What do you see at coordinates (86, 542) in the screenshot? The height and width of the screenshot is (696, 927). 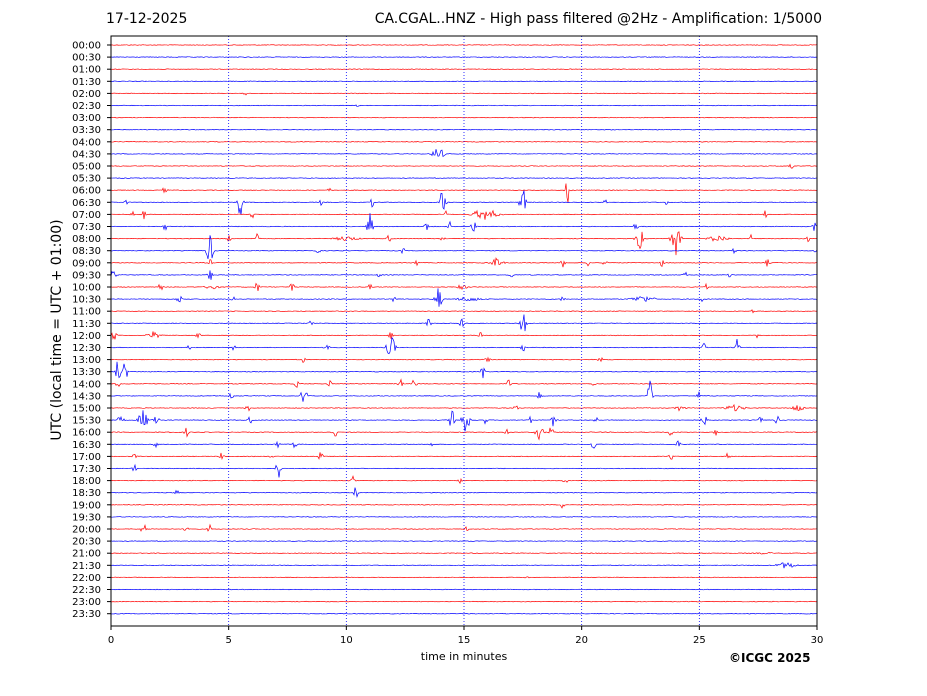 I see `y-tick-label: 20:30` at bounding box center [86, 542].